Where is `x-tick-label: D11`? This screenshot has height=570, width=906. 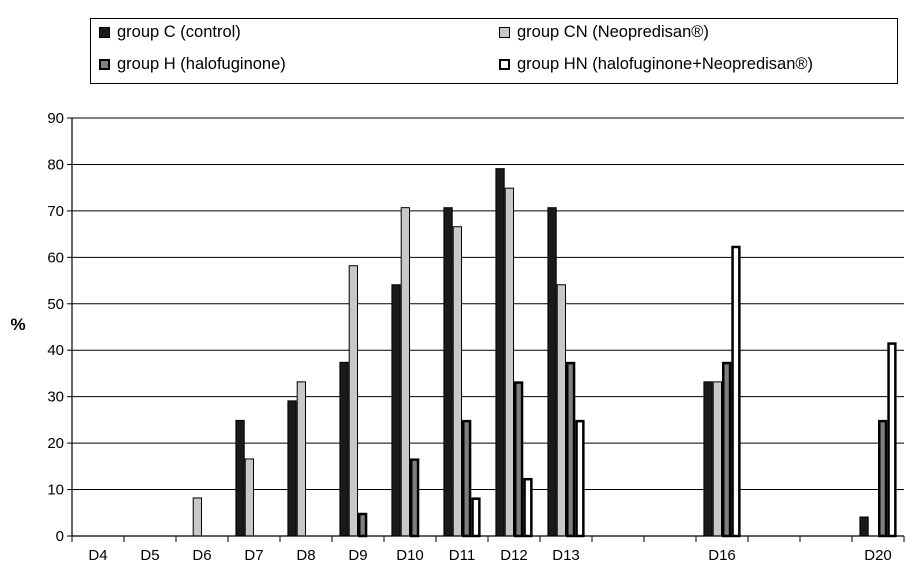 x-tick-label: D11 is located at coordinates (462, 555).